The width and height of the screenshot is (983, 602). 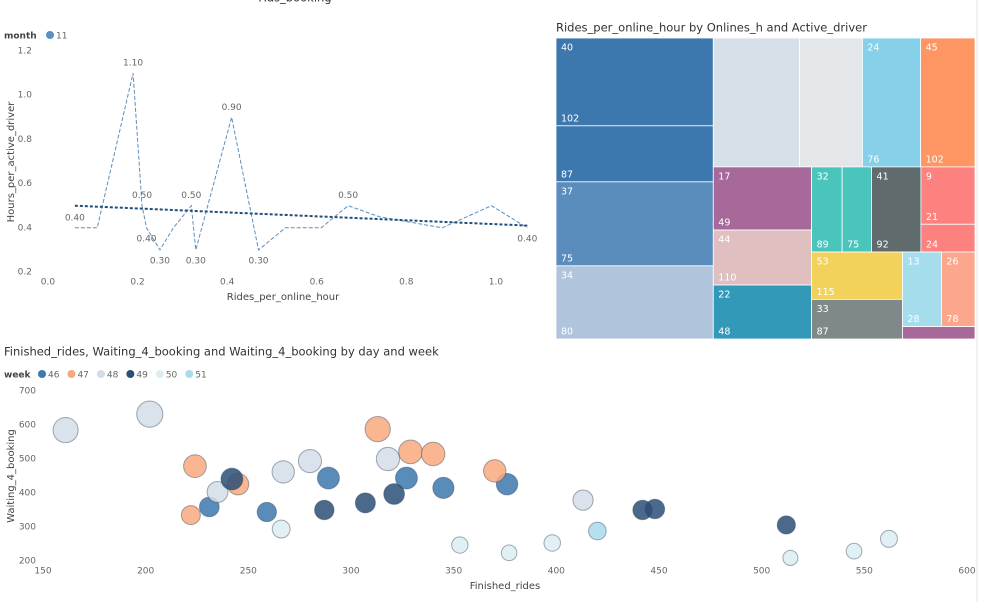 I want to click on tile-label: 40, so click(x=567, y=48).